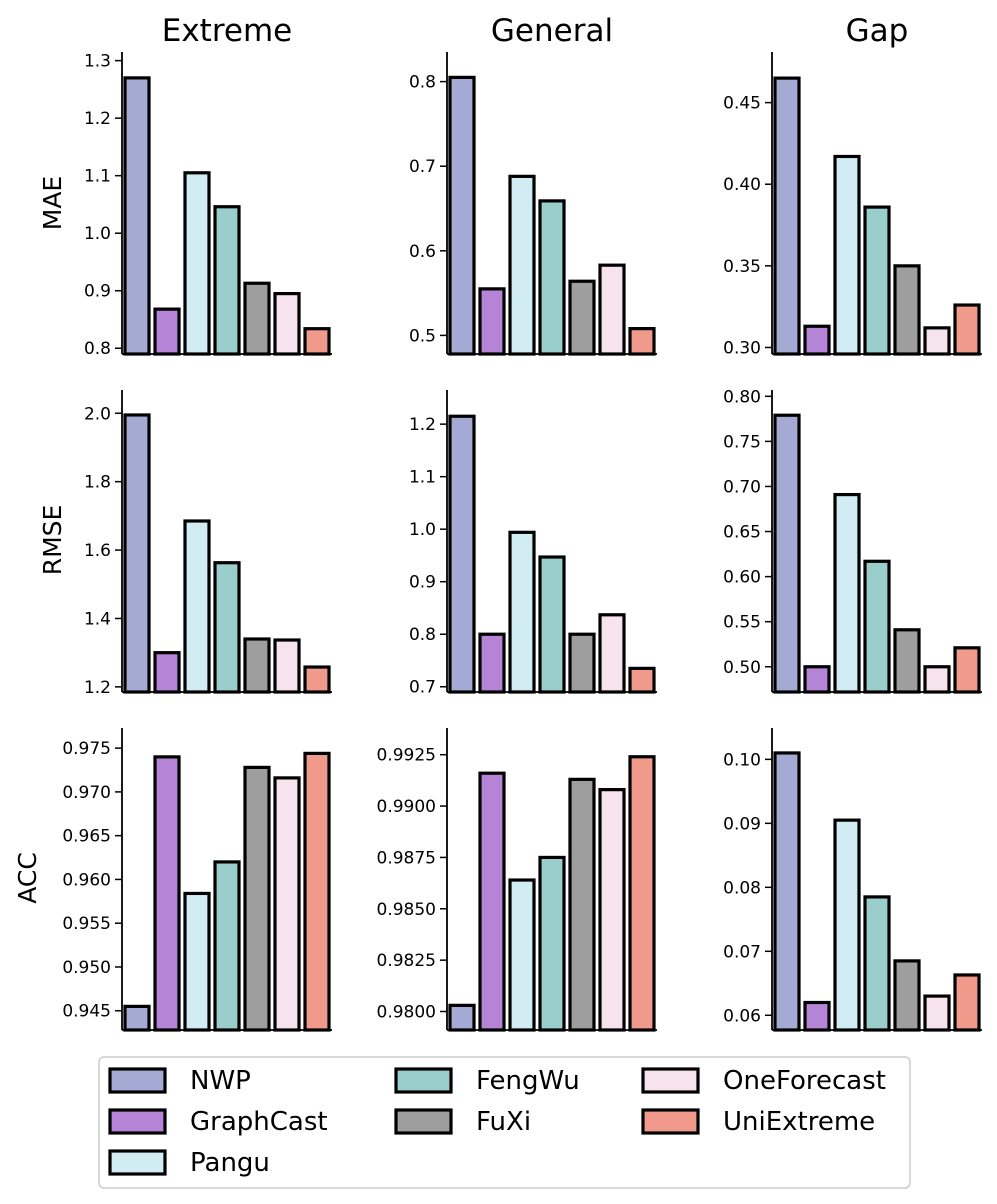 Image resolution: width=997 pixels, height=1204 pixels. What do you see at coordinates (86, 880) in the screenshot?
I see `y-tick-label: 0.960` at bounding box center [86, 880].